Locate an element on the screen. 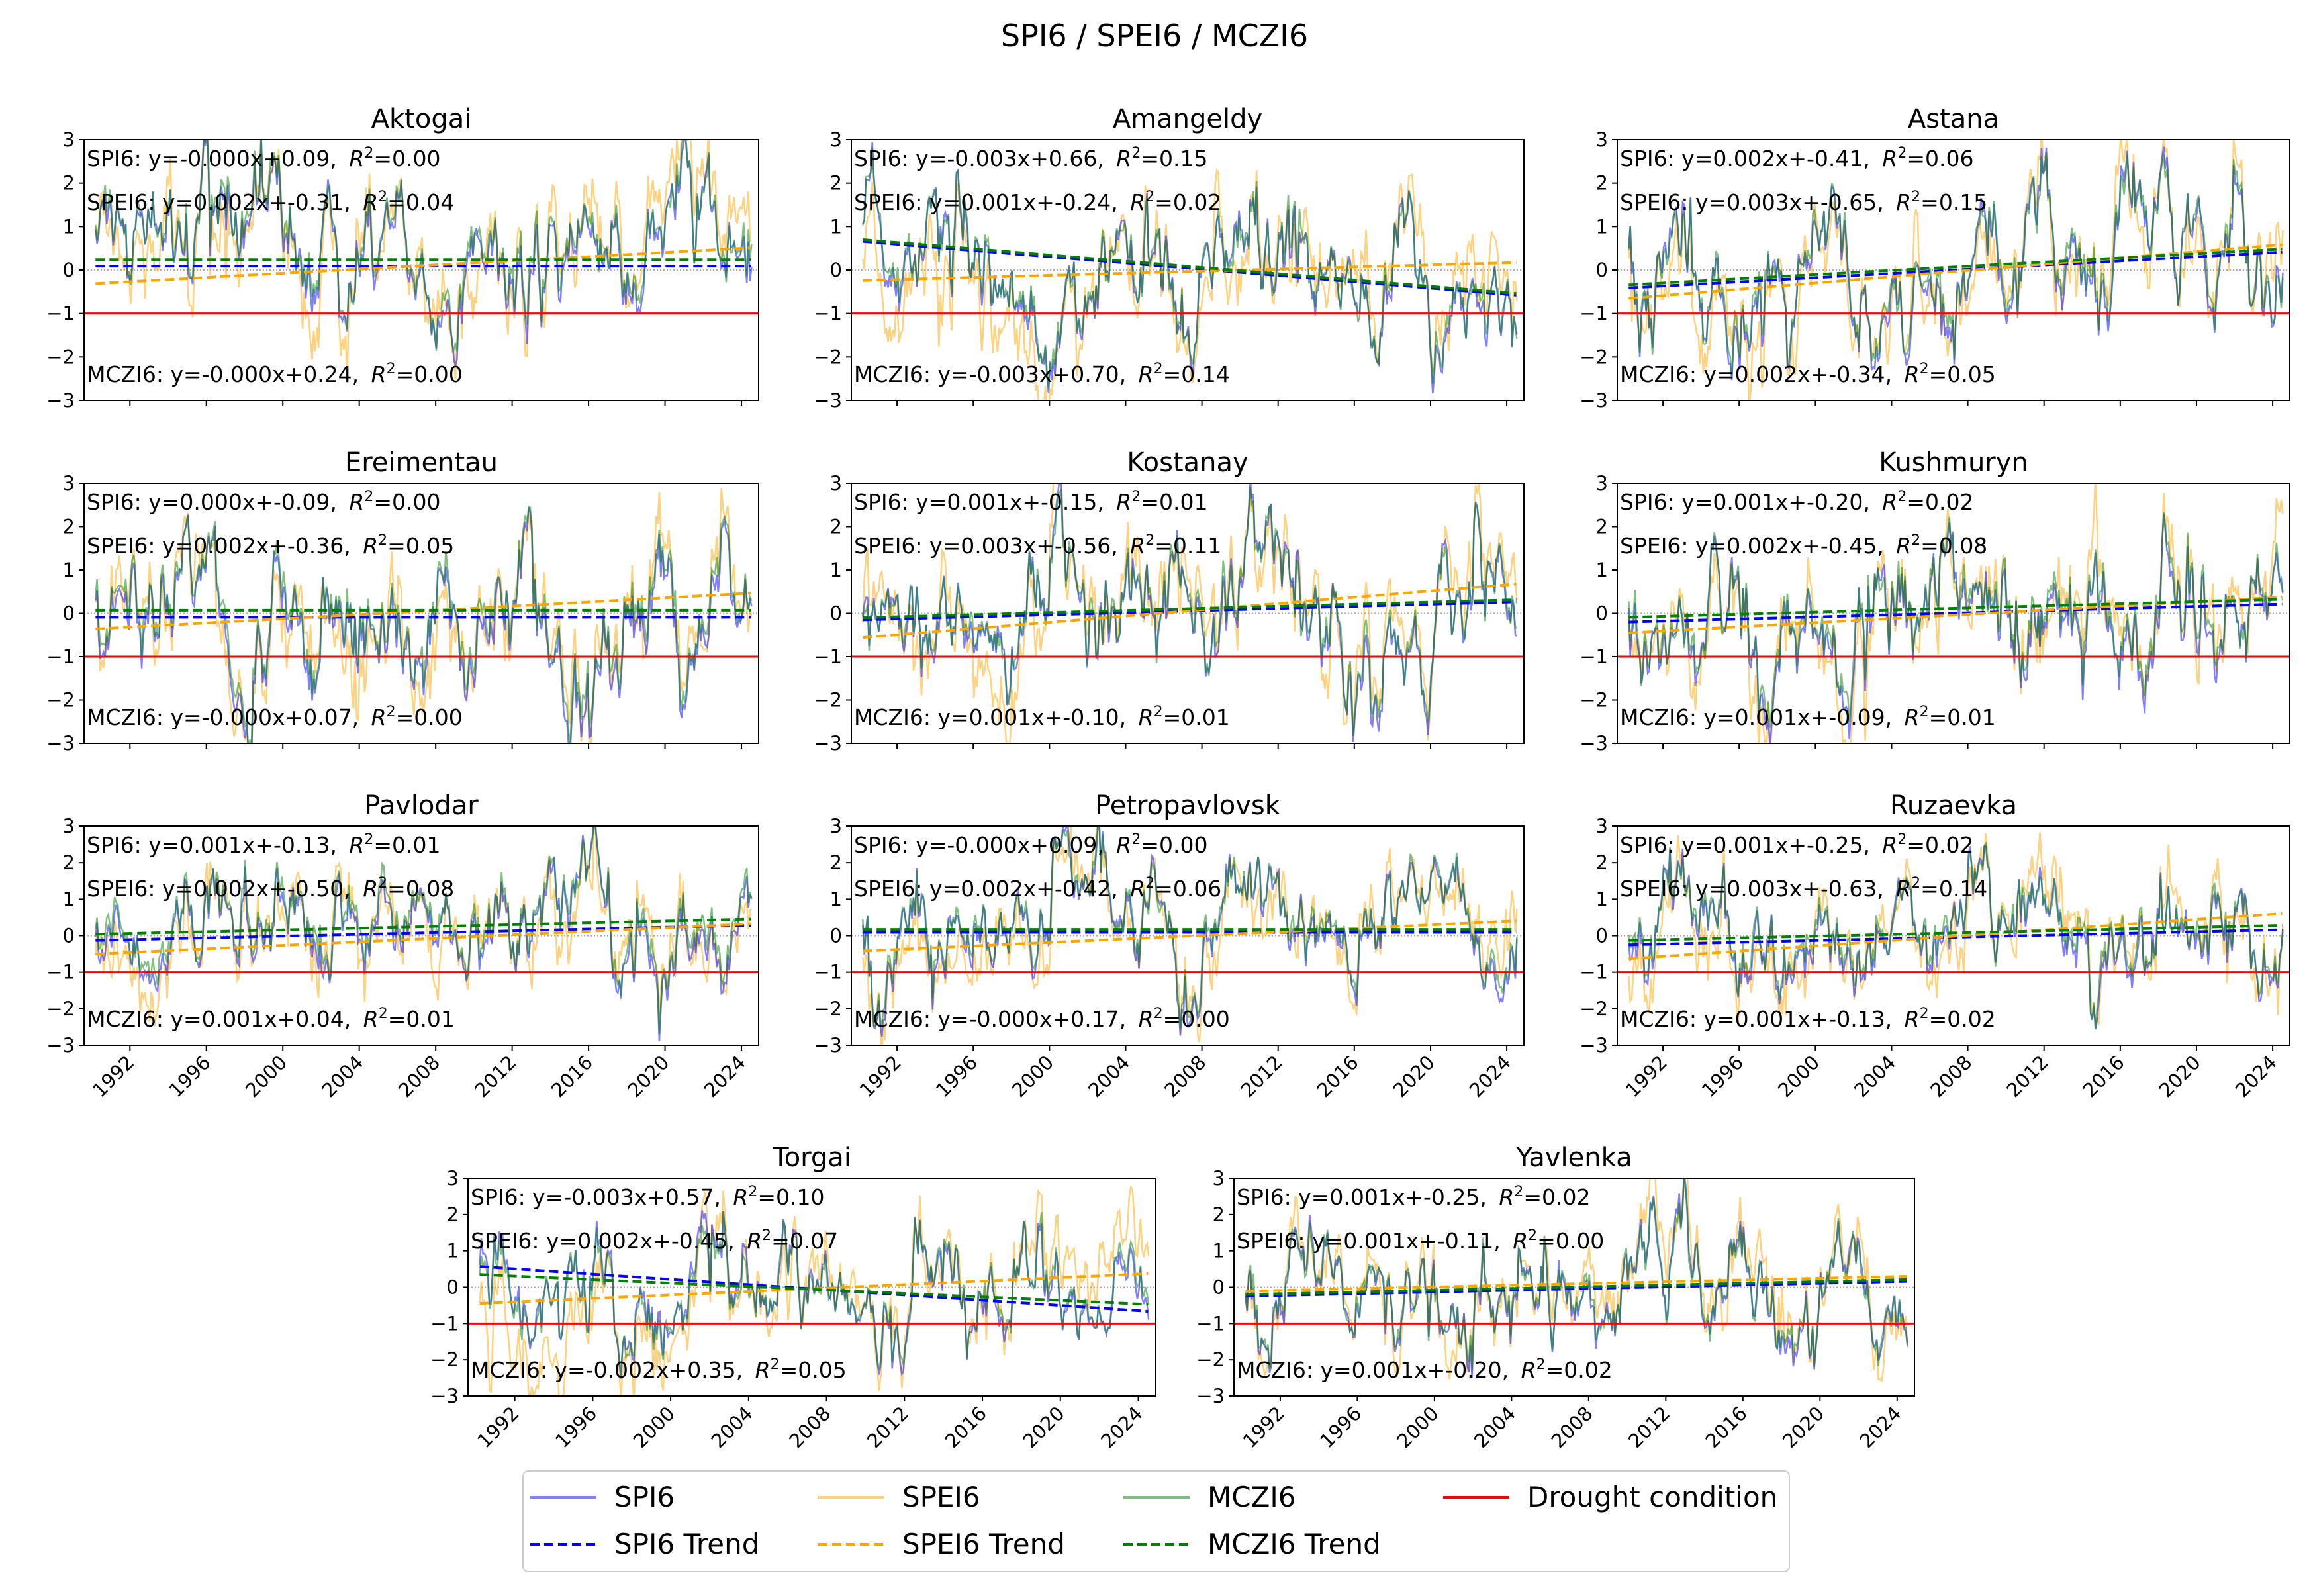  legend-item-spi6: SPI6 is located at coordinates (602, 1497).